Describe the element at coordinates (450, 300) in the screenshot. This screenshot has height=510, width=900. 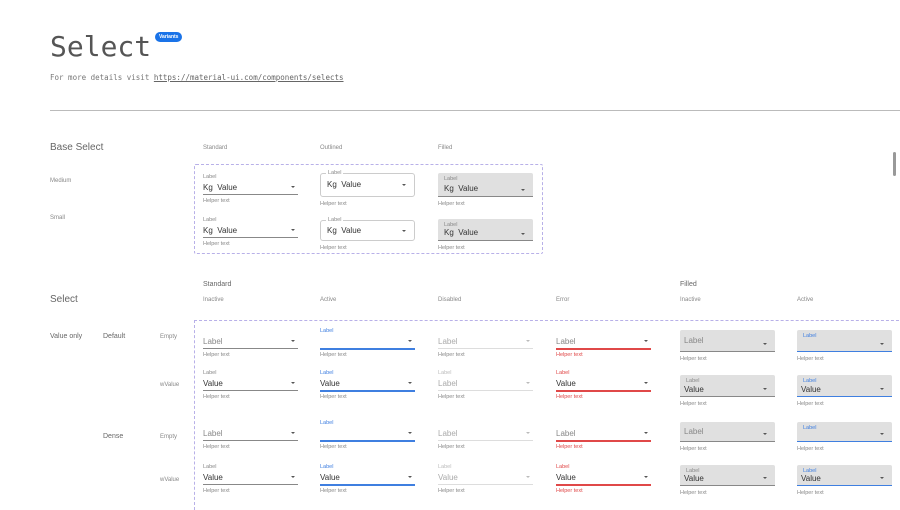
I see `col-disabled: Disabled` at that location.